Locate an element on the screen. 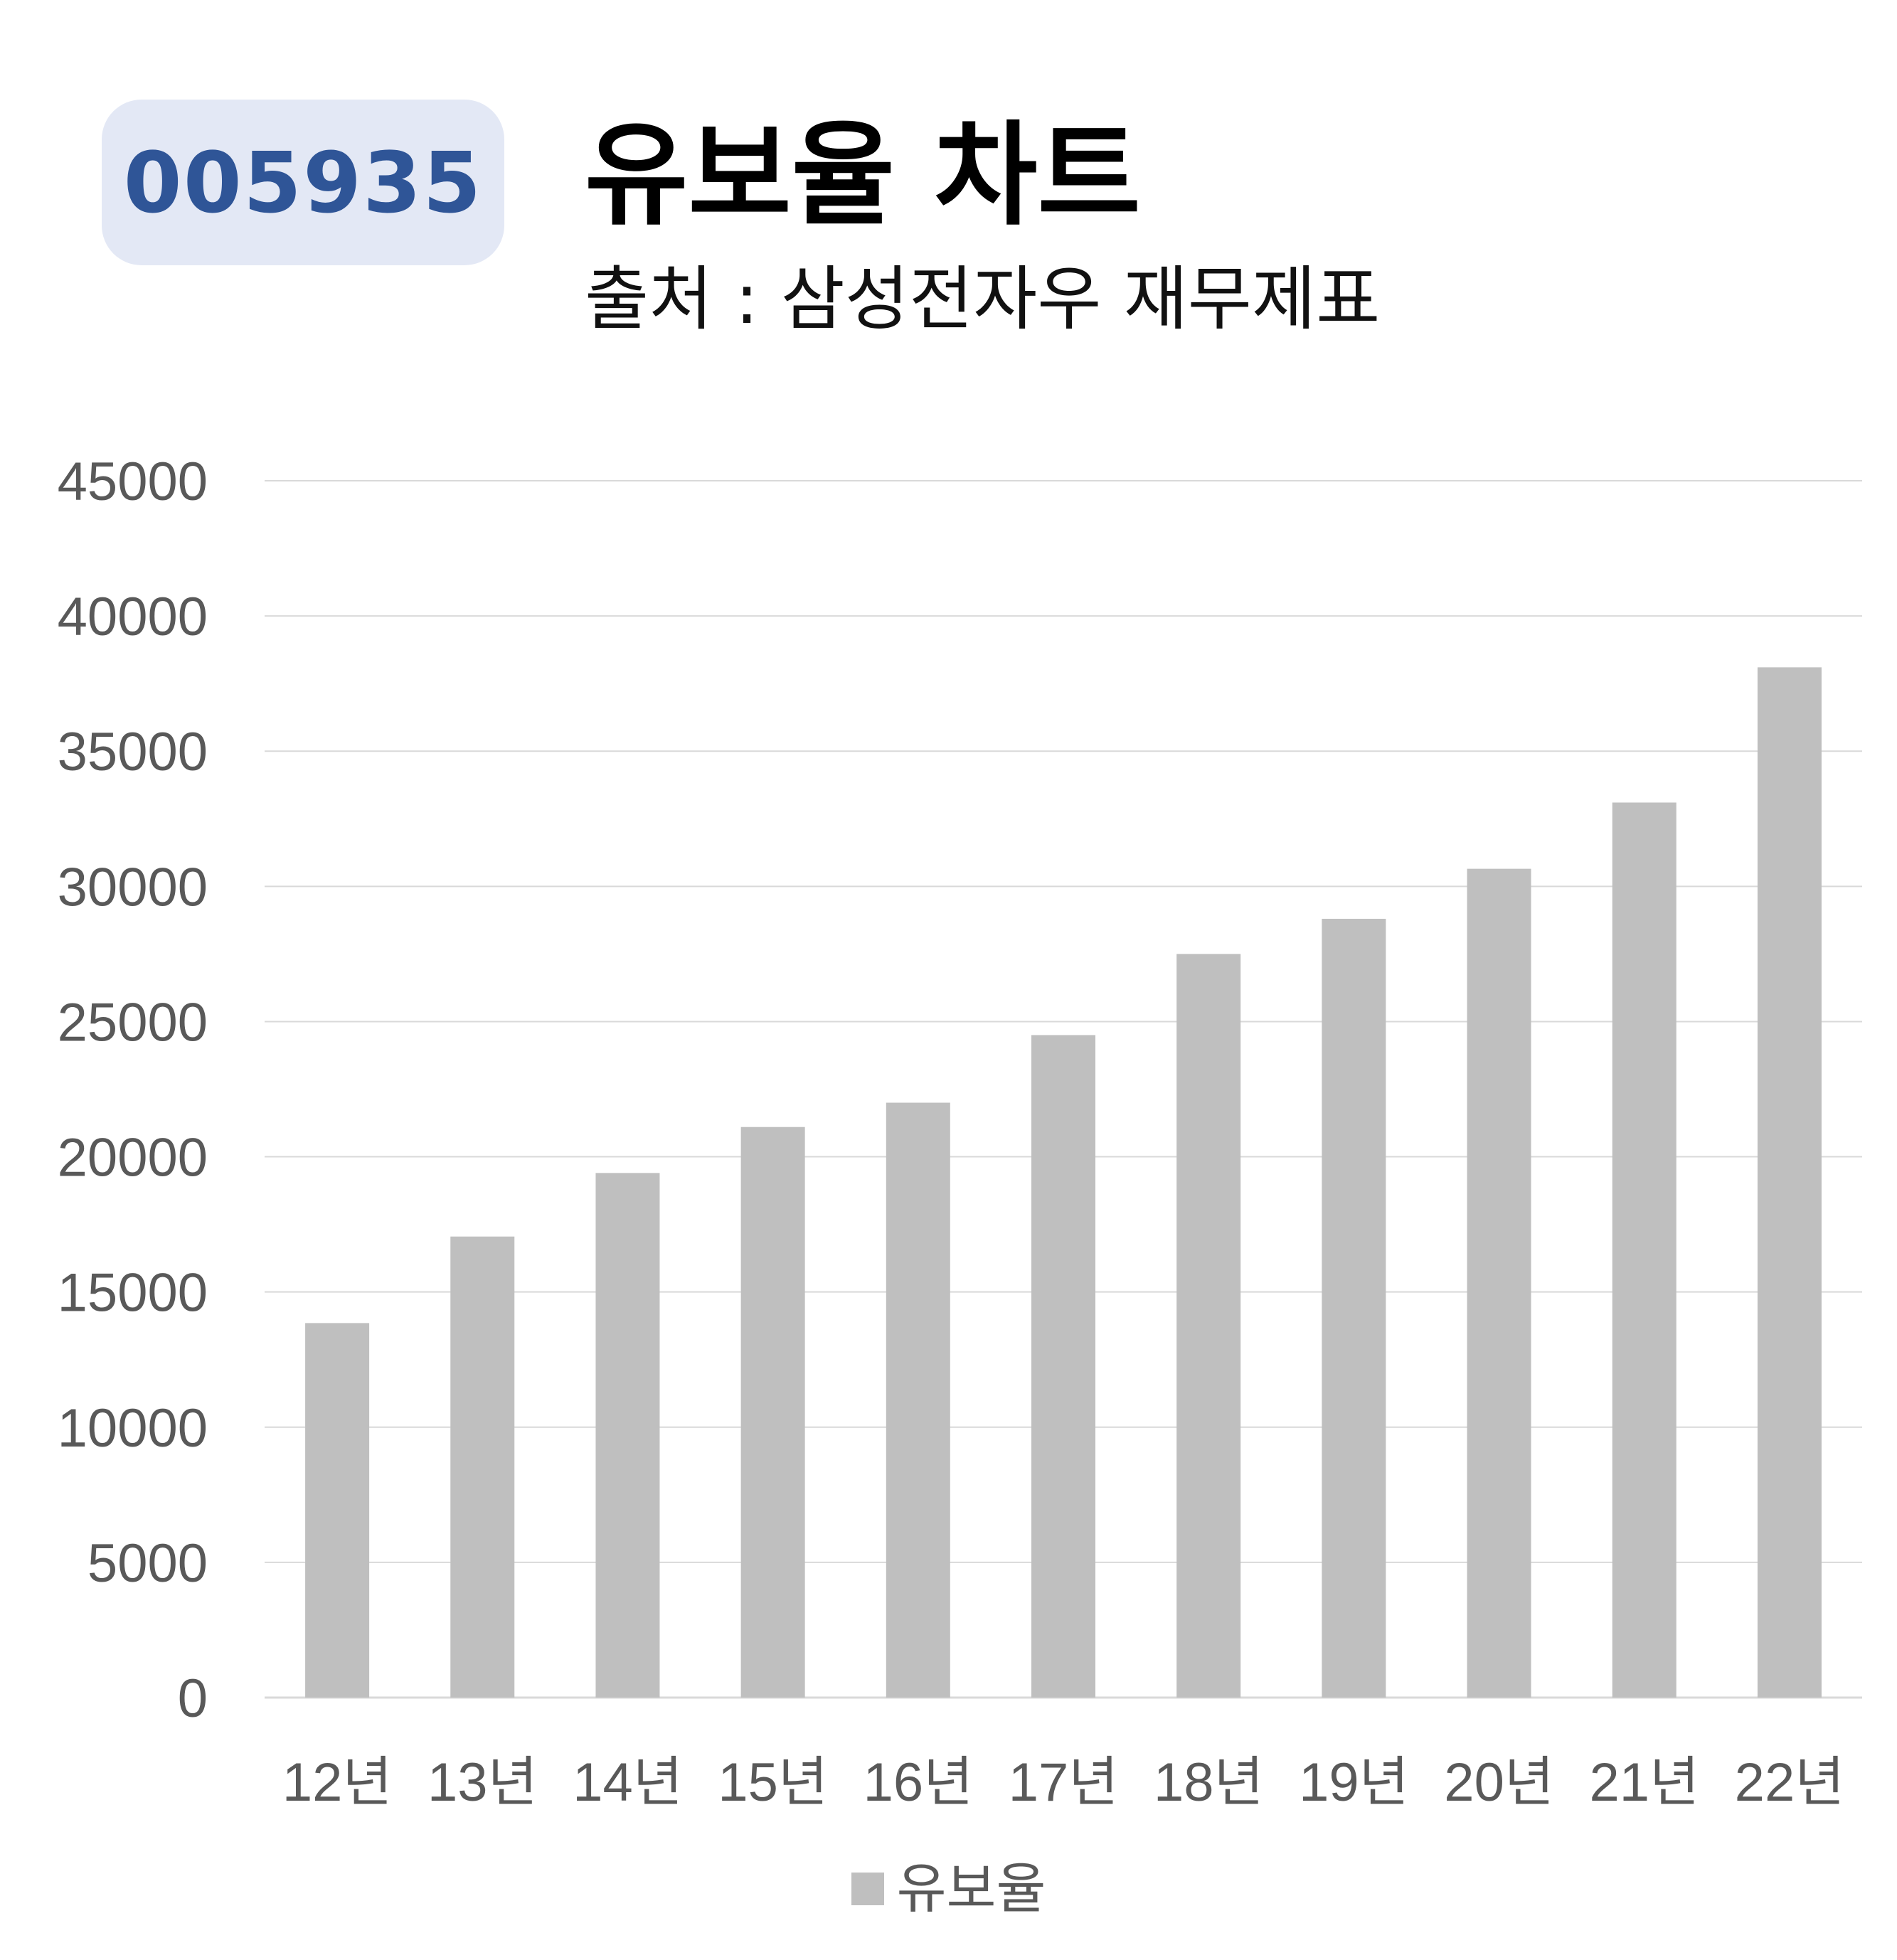 The width and height of the screenshot is (1897, 1960). y-tick-label: 30000 is located at coordinates (133, 887).